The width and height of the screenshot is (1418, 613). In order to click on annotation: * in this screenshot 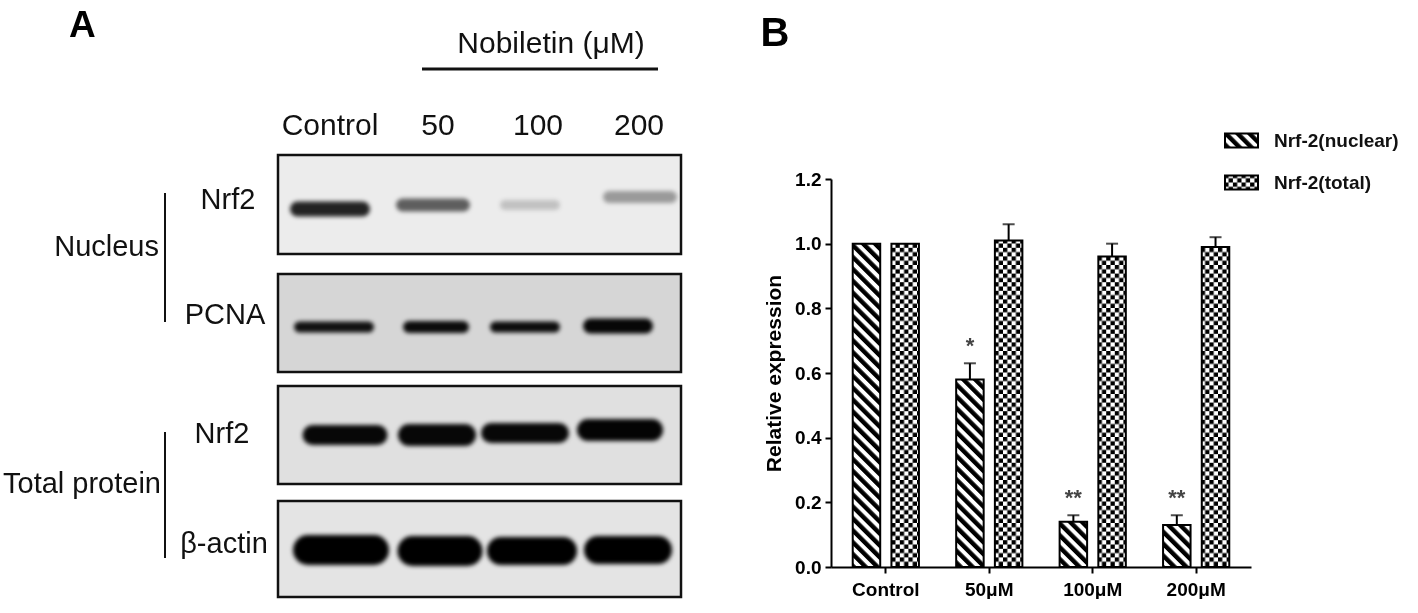, I will do `click(970, 346)`.